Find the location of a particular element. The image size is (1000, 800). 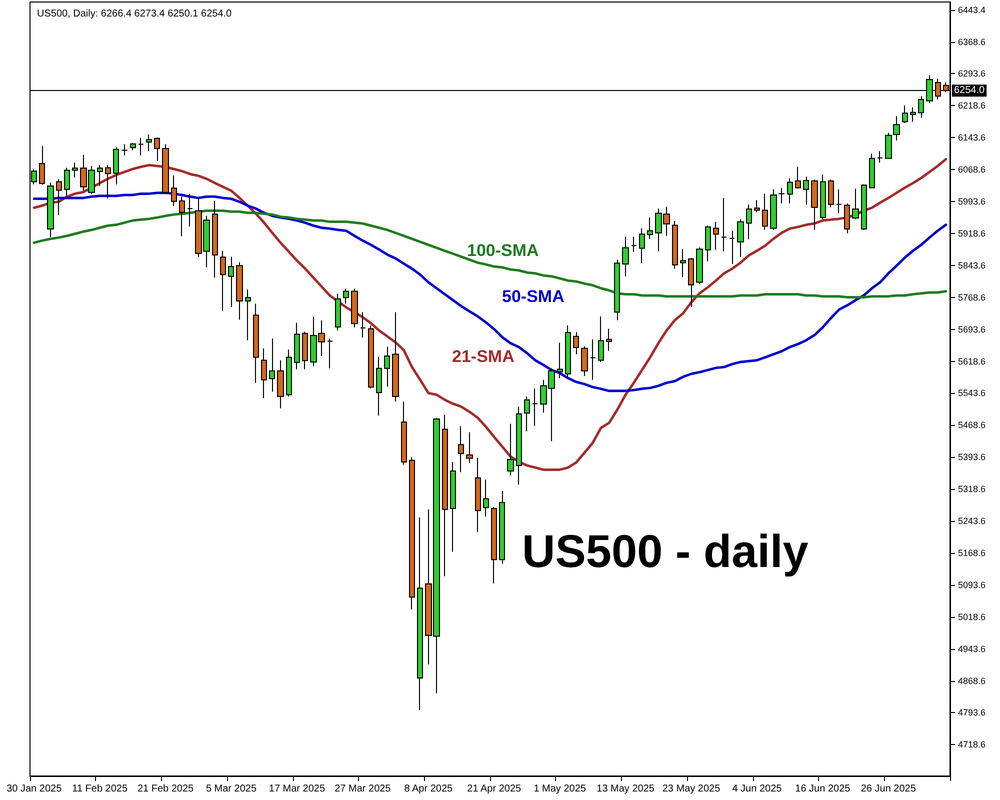

y-tick-label: 5618.6 is located at coordinates (972, 361).